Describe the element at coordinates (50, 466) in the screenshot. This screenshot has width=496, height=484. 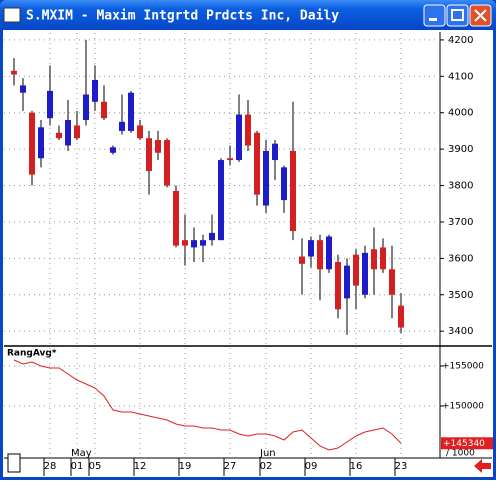
I see `x-tick-label: 28` at that location.